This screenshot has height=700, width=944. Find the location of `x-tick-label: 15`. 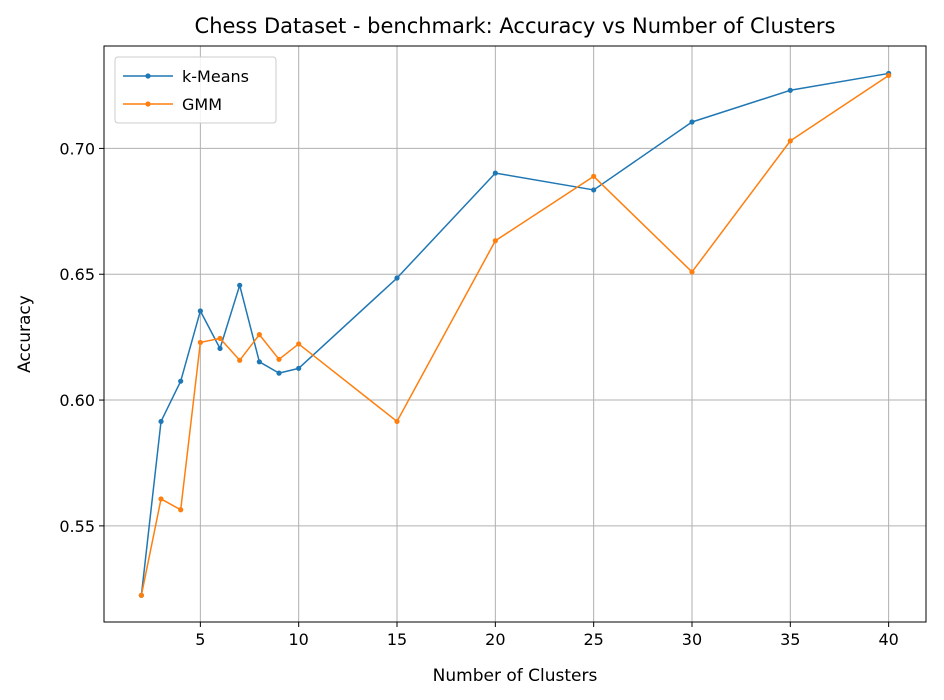

x-tick-label: 15 is located at coordinates (397, 639).